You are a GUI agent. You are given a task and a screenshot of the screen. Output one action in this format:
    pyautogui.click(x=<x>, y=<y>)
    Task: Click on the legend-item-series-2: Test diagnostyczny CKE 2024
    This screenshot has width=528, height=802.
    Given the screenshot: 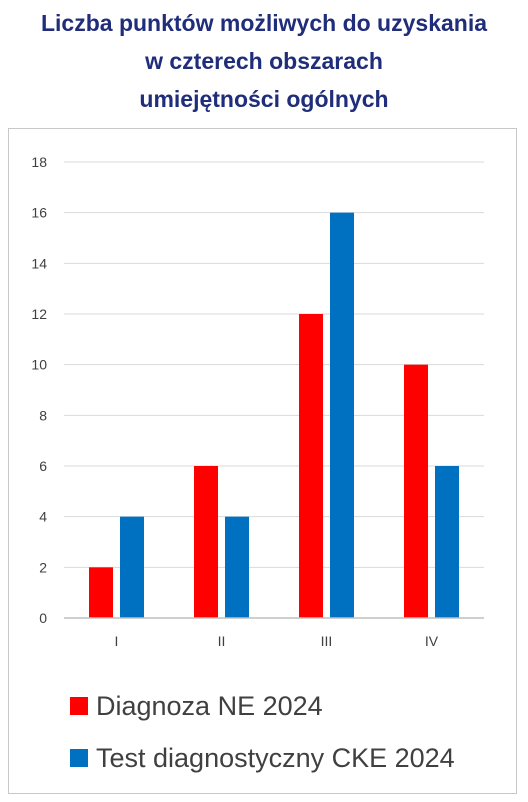 What is the action you would take?
    pyautogui.click(x=262, y=758)
    